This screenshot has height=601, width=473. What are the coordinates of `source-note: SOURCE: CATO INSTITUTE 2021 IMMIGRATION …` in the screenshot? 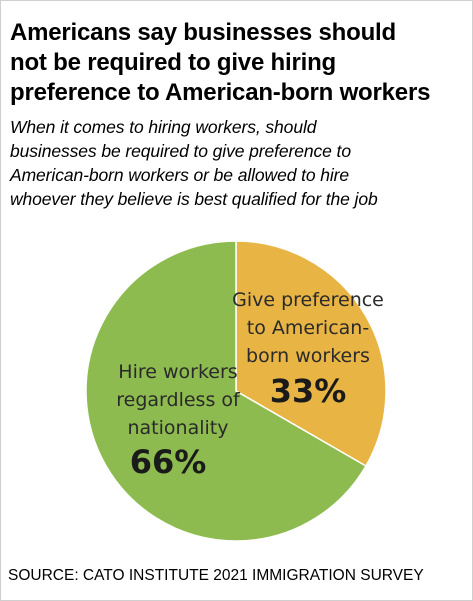 It's located at (216, 575).